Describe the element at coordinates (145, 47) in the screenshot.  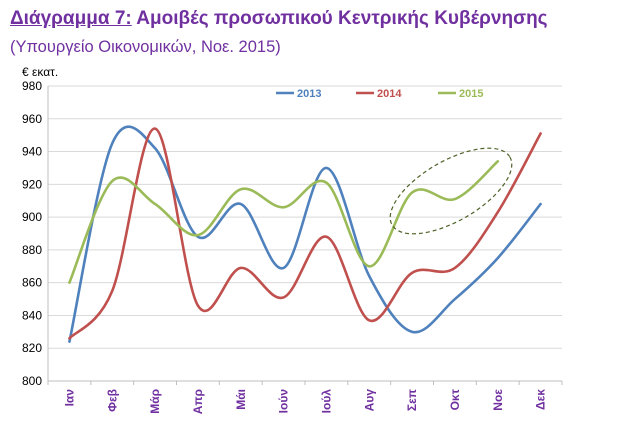
I see `chart-subtitle: (Υπουργείο Οικονομικών, Νοε. 2015)` at that location.